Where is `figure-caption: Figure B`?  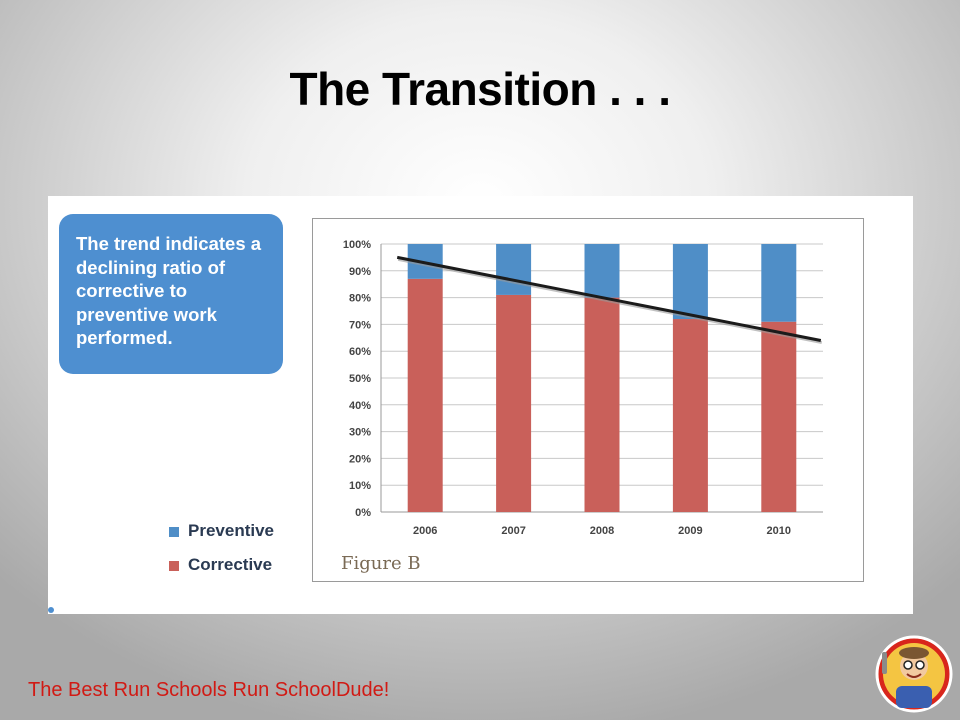
figure-caption: Figure B is located at coordinates (381, 563).